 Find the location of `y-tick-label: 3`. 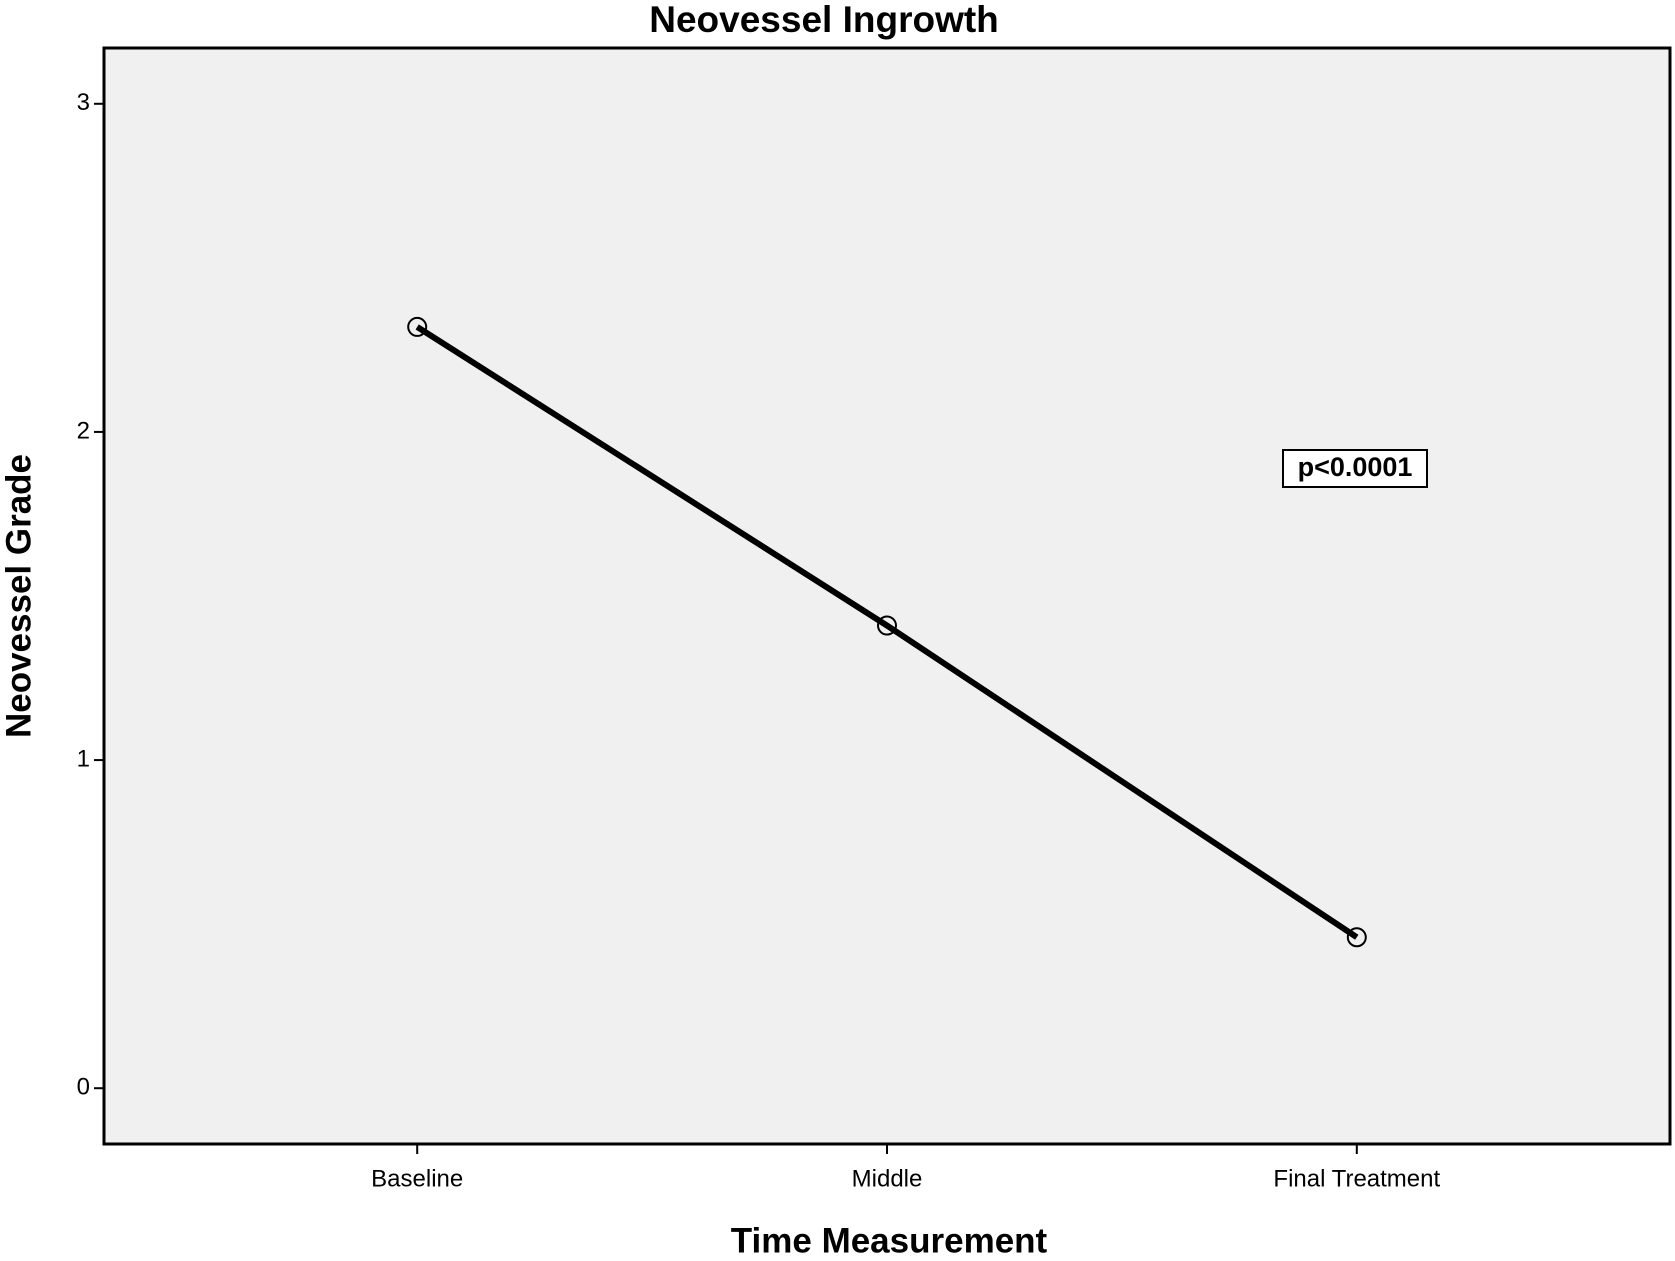

y-tick-label: 3 is located at coordinates (83, 102).